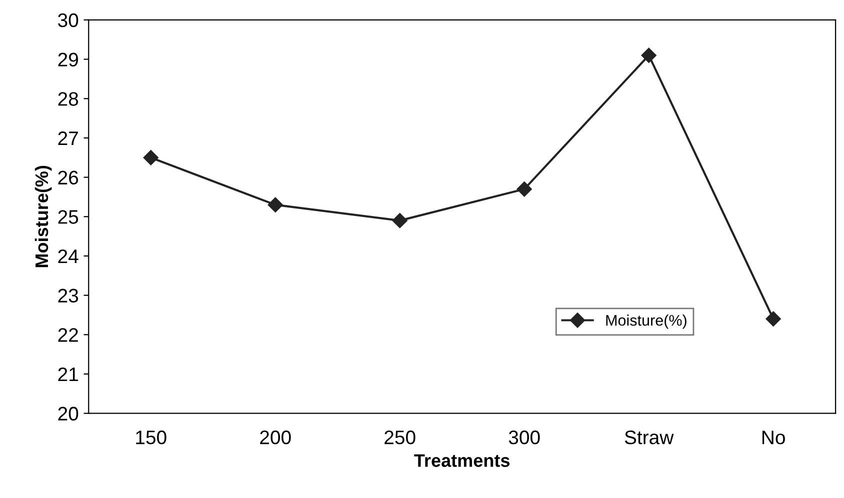 The width and height of the screenshot is (844, 498). Describe the element at coordinates (151, 437) in the screenshot. I see `x-tick-label: 150` at that location.